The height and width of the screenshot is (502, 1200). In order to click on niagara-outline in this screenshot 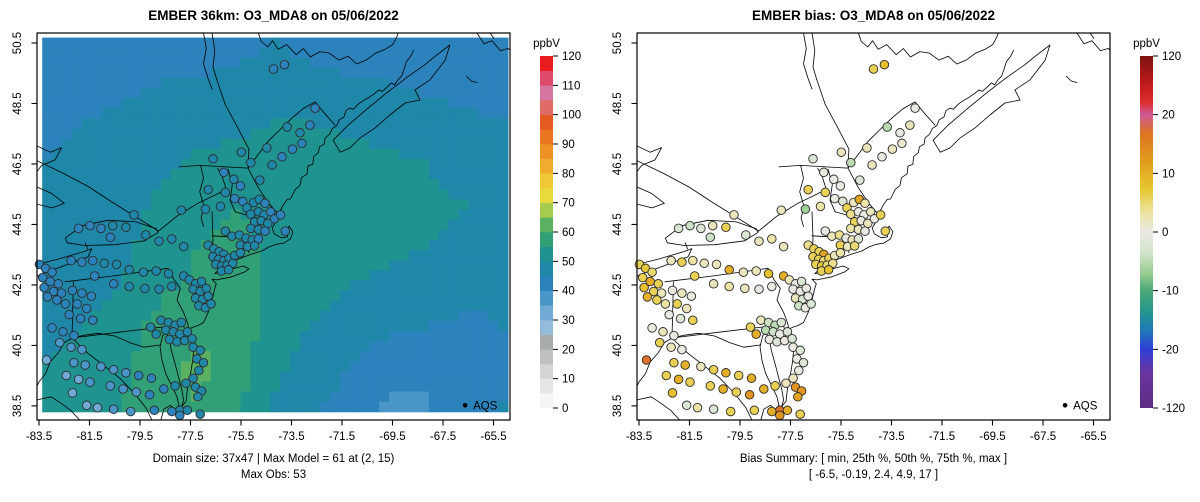, I will do `click(686, 246)`.